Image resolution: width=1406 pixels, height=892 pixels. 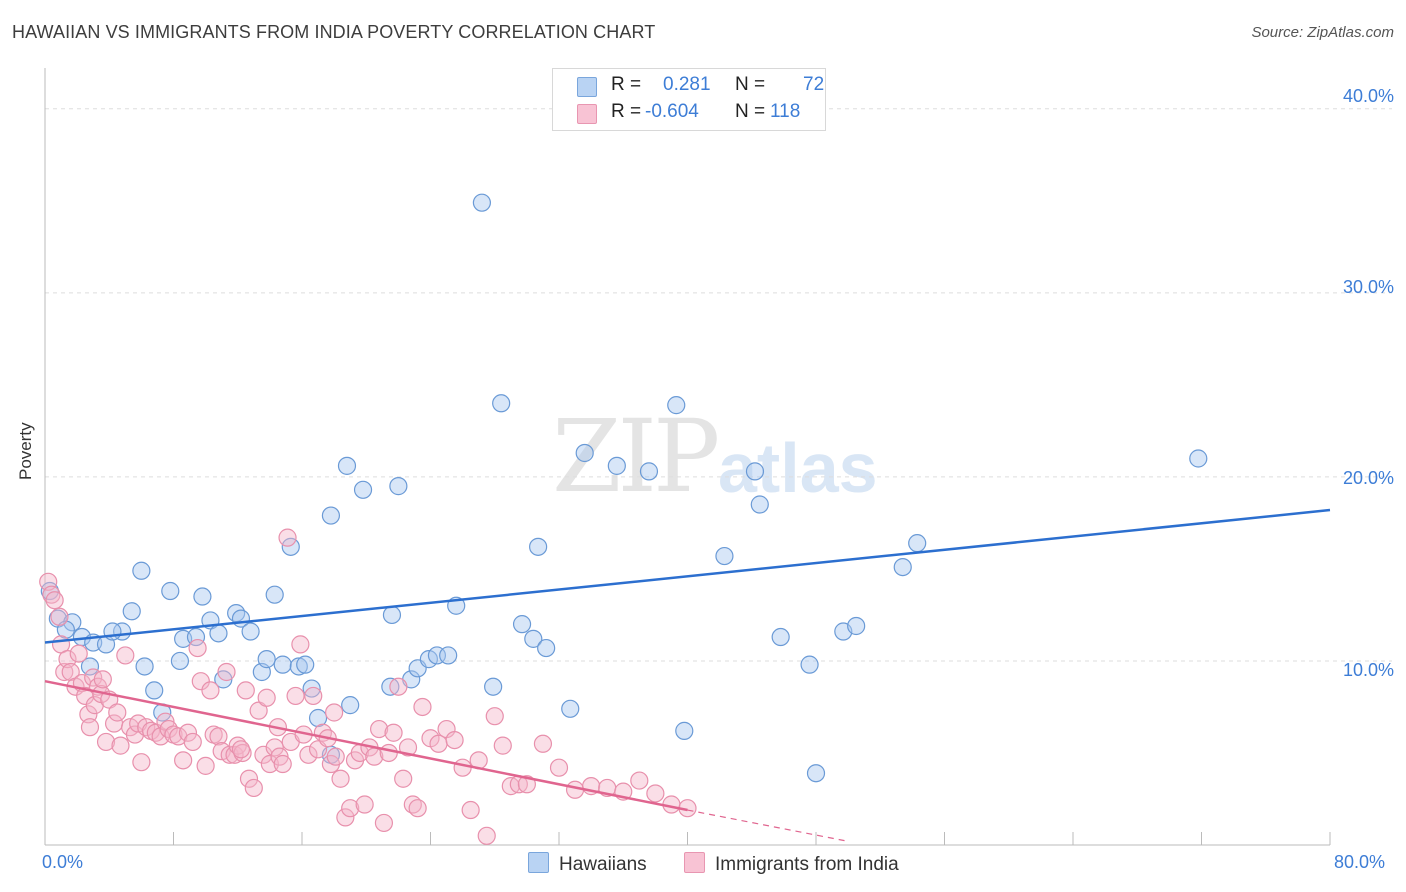 I want to click on hawaiian-trend-line, so click(x=687, y=576).